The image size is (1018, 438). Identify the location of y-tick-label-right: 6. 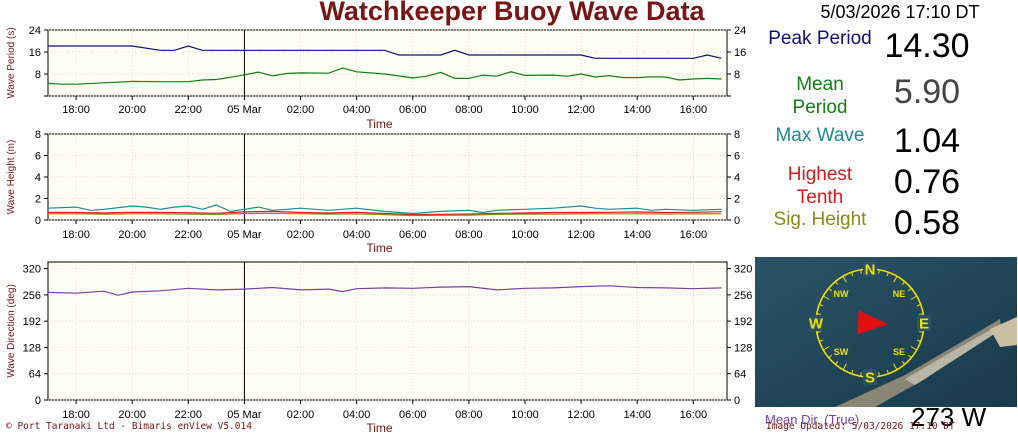
(737, 157).